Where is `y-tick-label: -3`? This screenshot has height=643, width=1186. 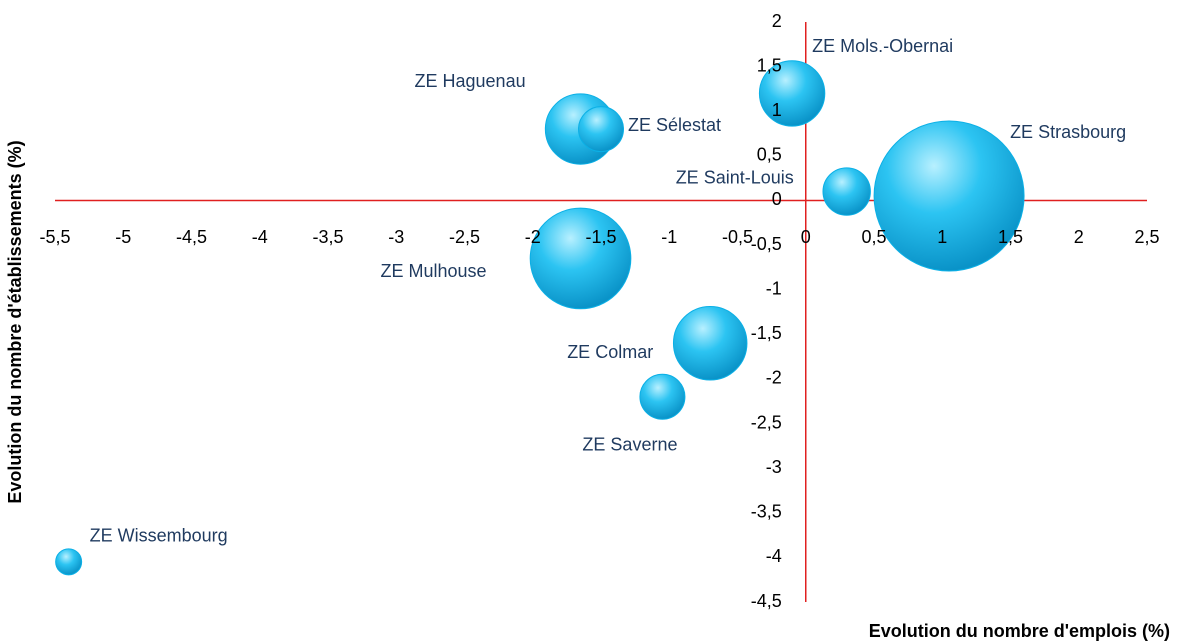 y-tick-label: -3 is located at coordinates (774, 467).